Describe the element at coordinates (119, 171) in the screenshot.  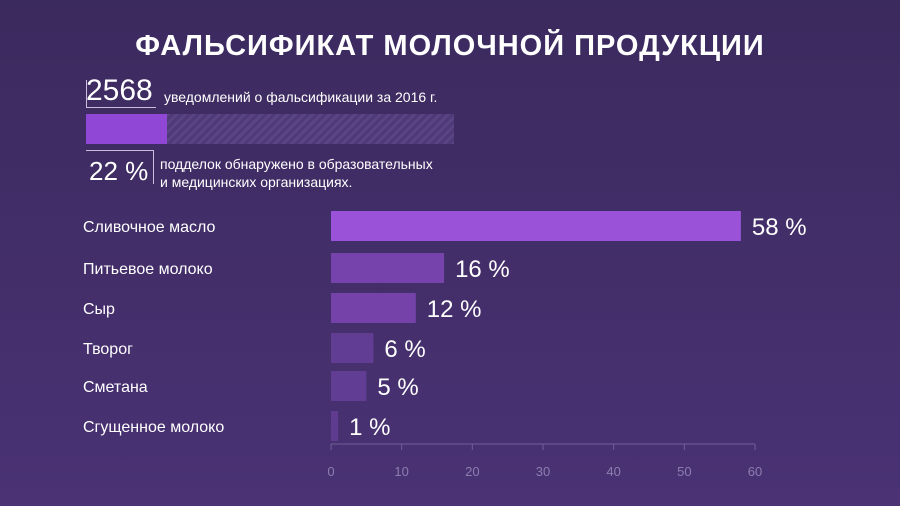
I see `share-value: 22 %` at that location.